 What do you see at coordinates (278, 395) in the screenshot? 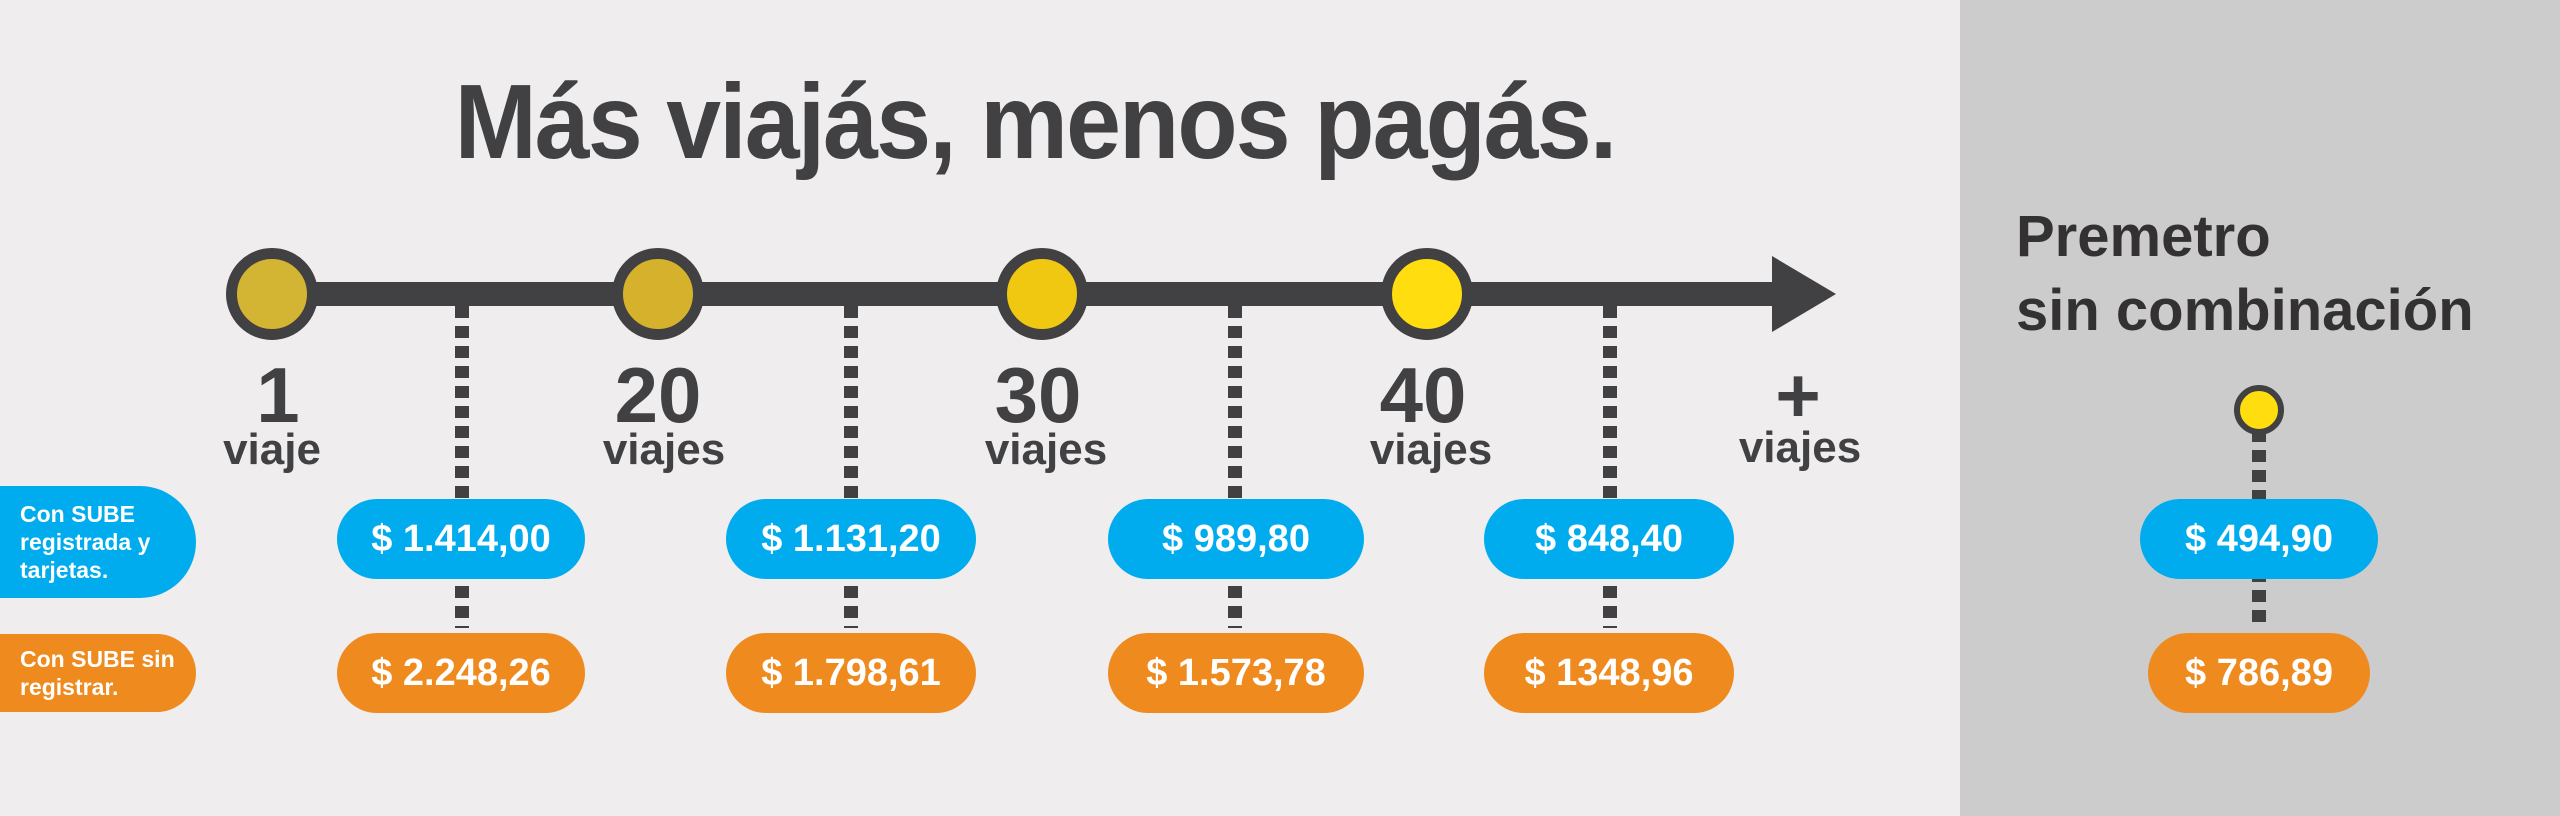
I see `tick-number: 1` at bounding box center [278, 395].